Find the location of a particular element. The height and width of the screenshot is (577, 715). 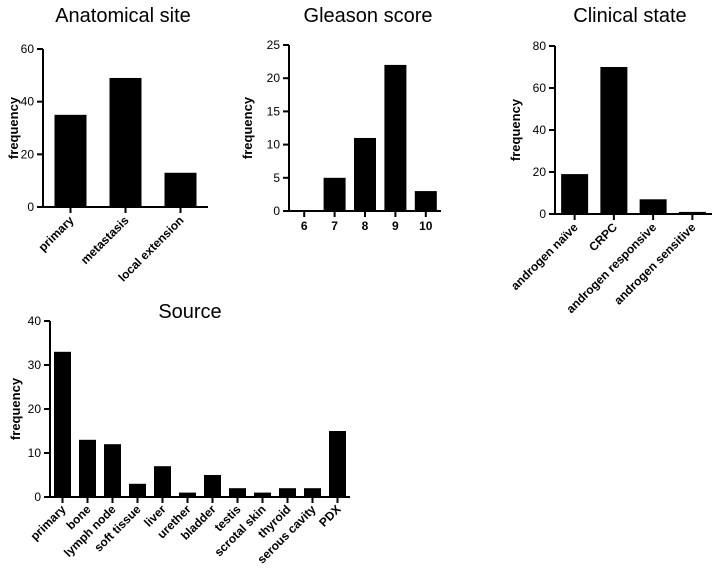

y-tick-label: 5 is located at coordinates (276, 178).